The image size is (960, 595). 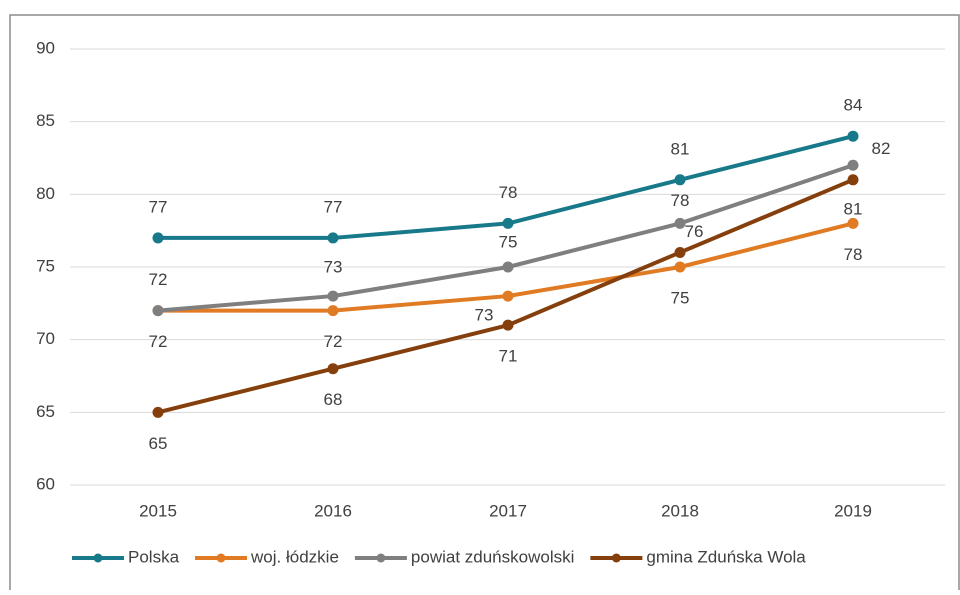 What do you see at coordinates (158, 443) in the screenshot?
I see `data-label: 65` at bounding box center [158, 443].